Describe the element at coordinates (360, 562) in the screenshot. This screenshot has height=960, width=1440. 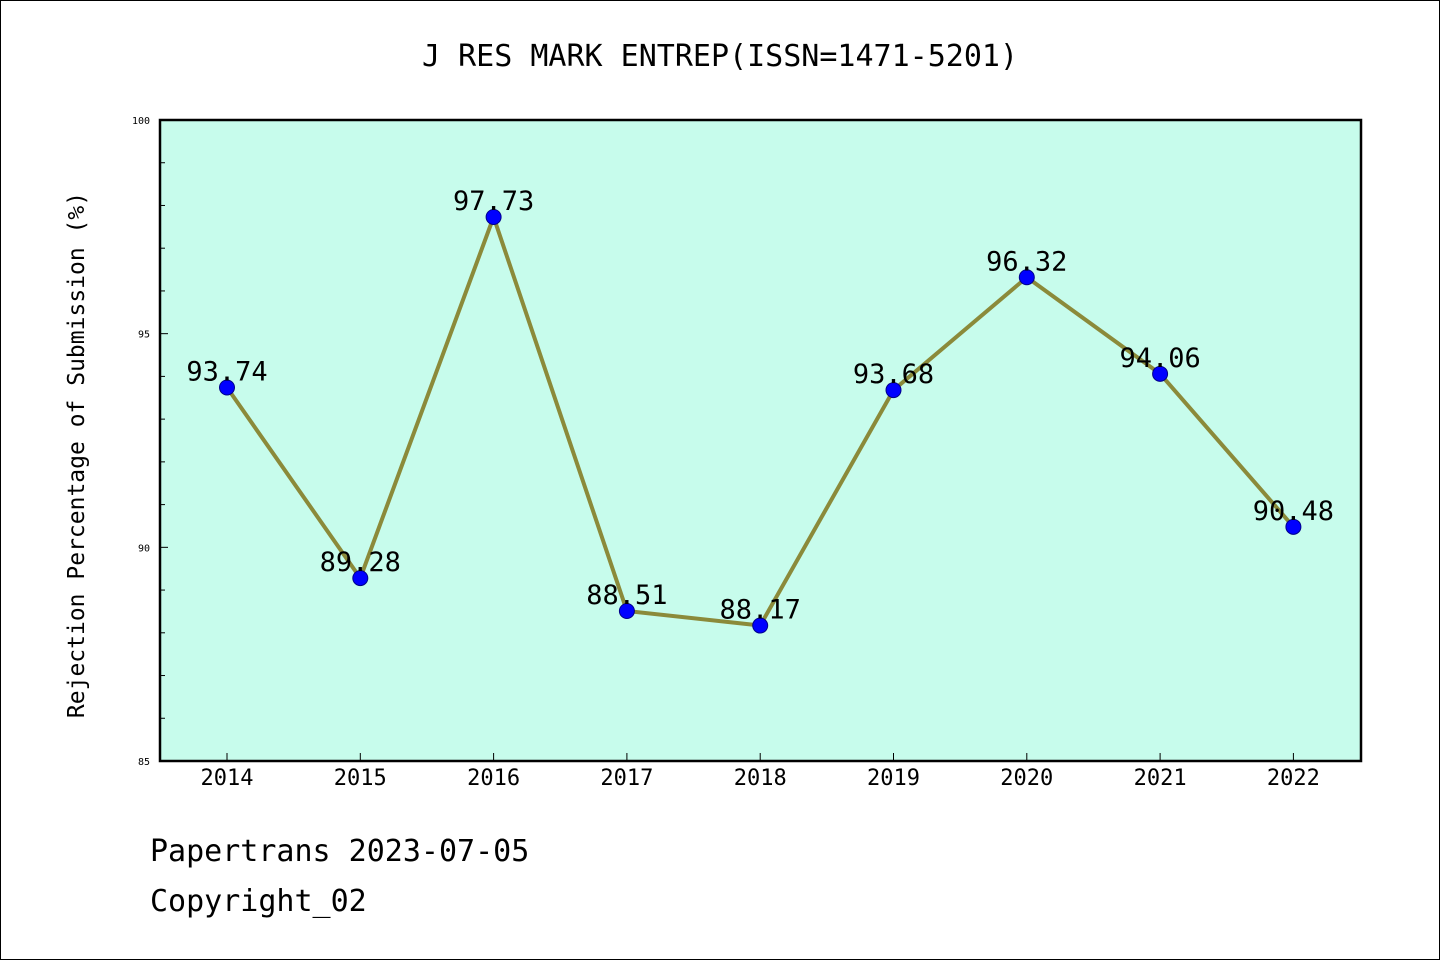
I see `data-label-2015: 89.28` at that location.